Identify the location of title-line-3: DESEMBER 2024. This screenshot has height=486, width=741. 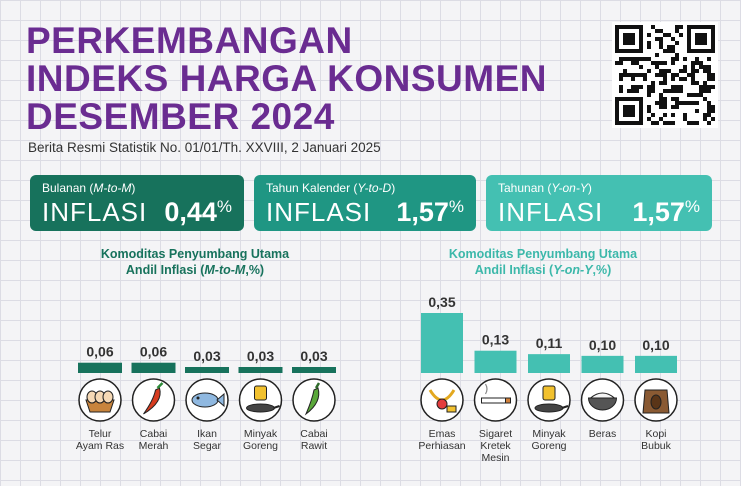
(180, 116).